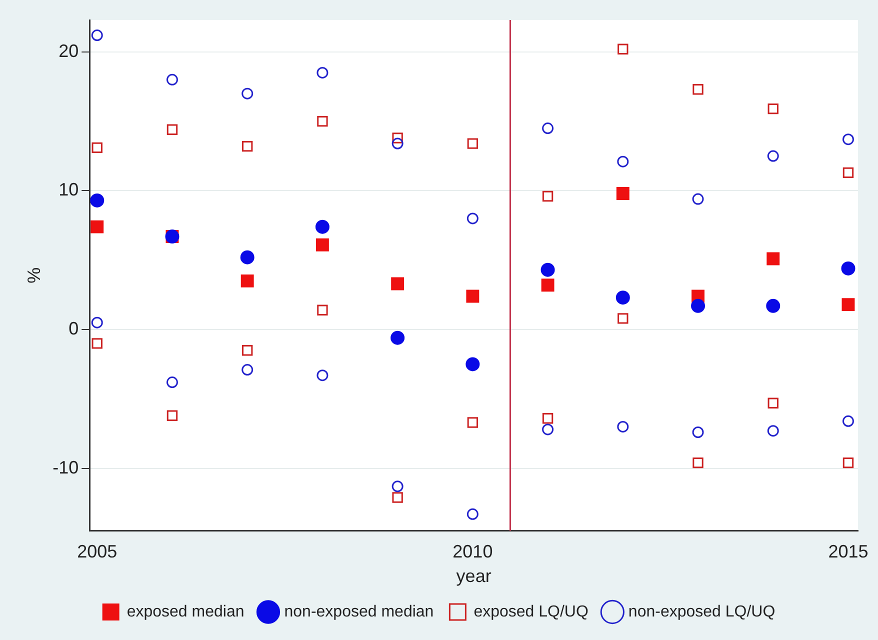  I want to click on legend-label: non-exposed median, so click(359, 611).